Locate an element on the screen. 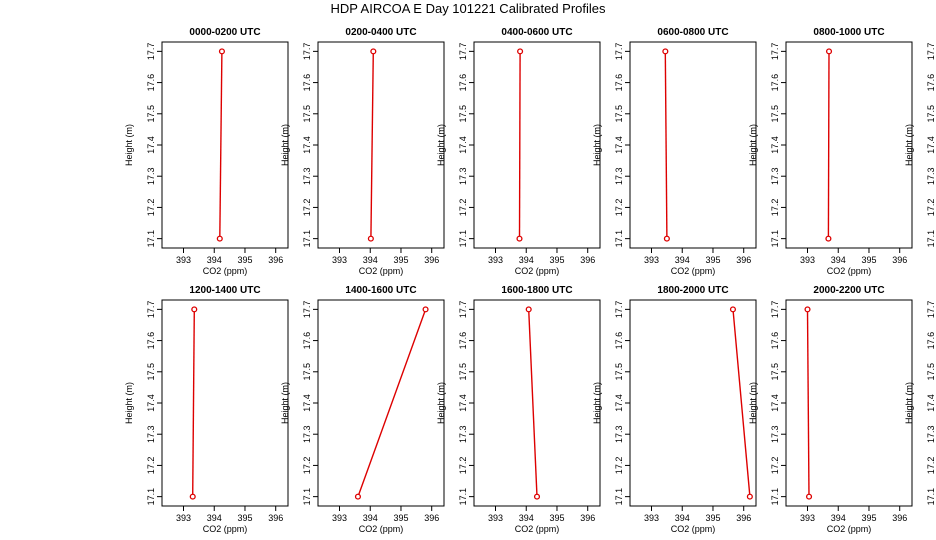 The image size is (936, 540). panel-12-y-tick-label: 17.4 is located at coordinates (931, 403).